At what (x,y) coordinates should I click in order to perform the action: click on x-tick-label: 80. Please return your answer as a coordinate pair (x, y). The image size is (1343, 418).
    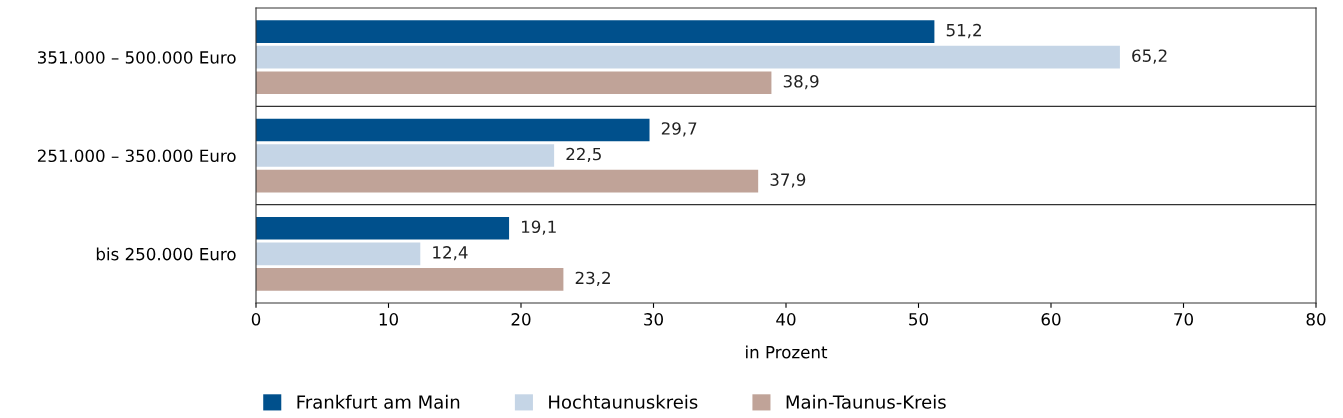
    Looking at the image, I should click on (1316, 319).